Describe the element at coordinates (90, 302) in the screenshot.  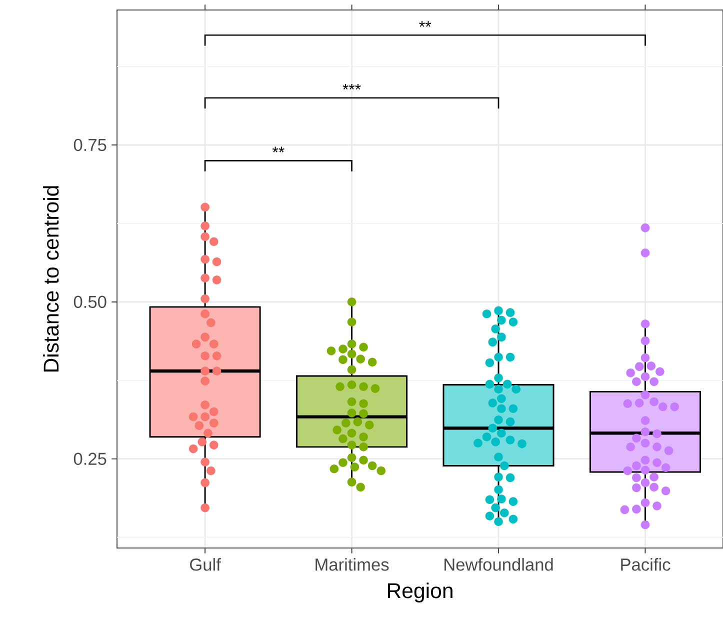
I see `y-tick-label: 0.50` at that location.